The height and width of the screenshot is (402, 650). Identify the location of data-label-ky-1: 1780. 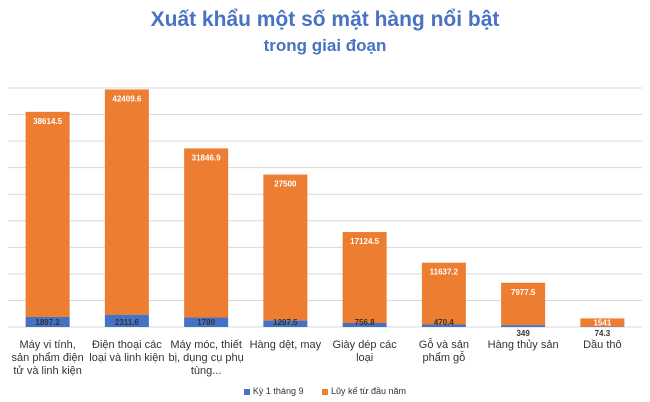
(206, 322).